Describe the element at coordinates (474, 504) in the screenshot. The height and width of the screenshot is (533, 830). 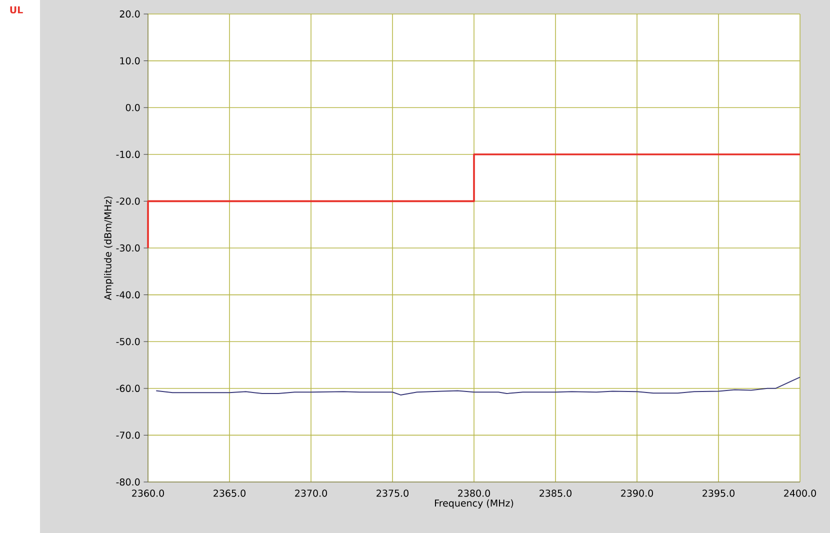
I see `x-axis-title: Frequency (MHz)` at that location.